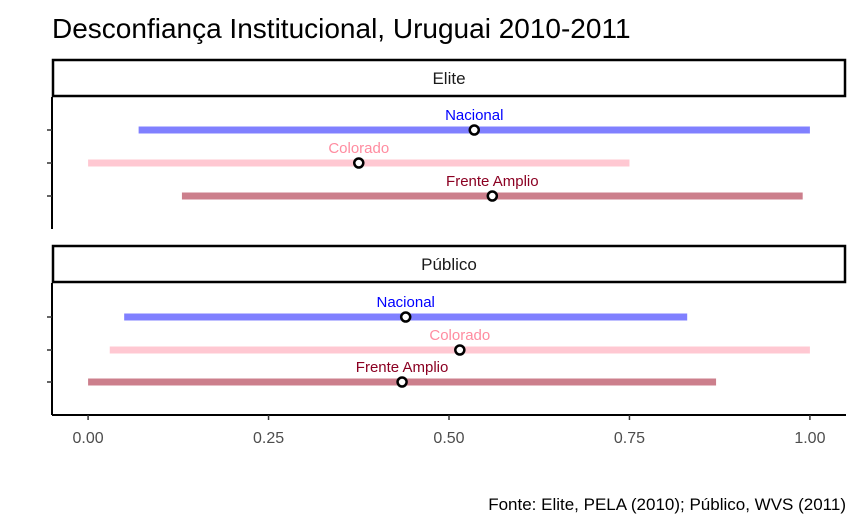 The image size is (861, 527). I want to click on strip-label-elite: Elite, so click(448, 78).